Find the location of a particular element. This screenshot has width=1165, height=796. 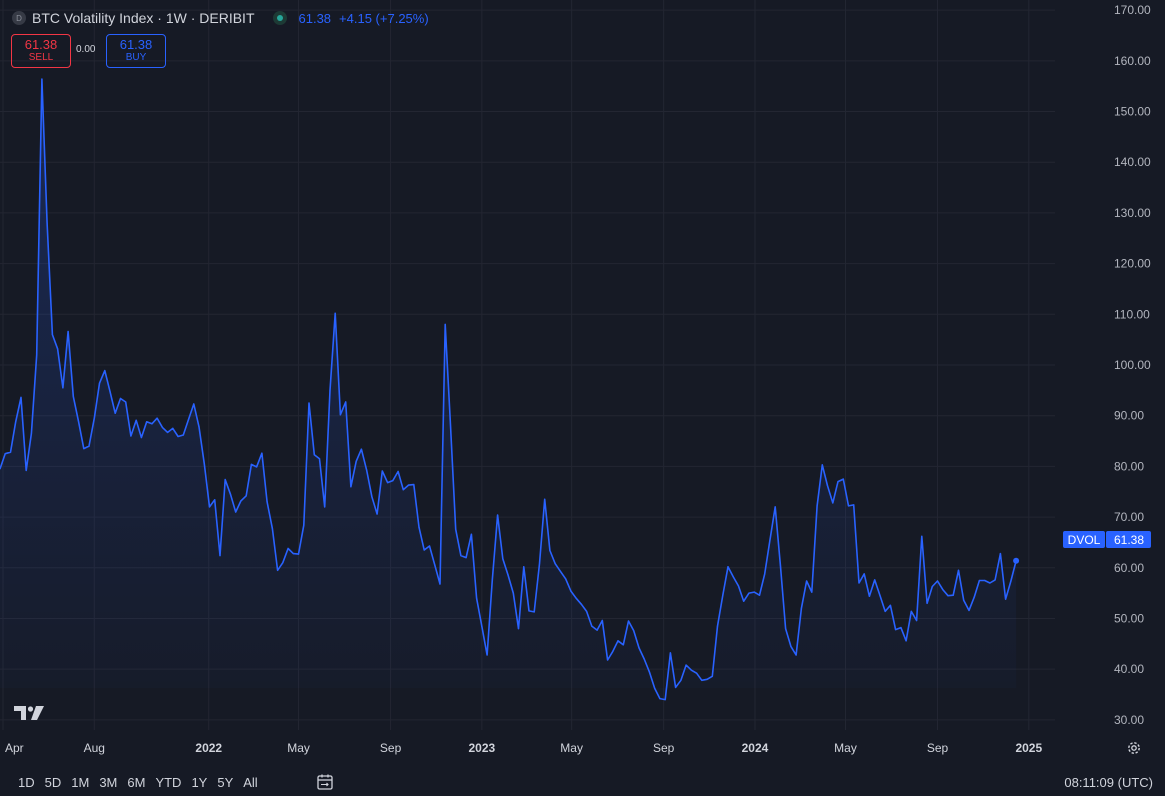

x-tick-label: 2024 is located at coordinates (755, 748).